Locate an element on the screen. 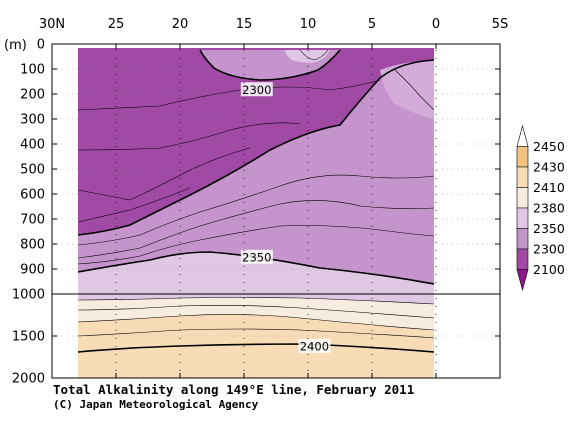 Image resolution: width=570 pixels, height=423 pixels. contour-2300-upper is located at coordinates (270, 65).